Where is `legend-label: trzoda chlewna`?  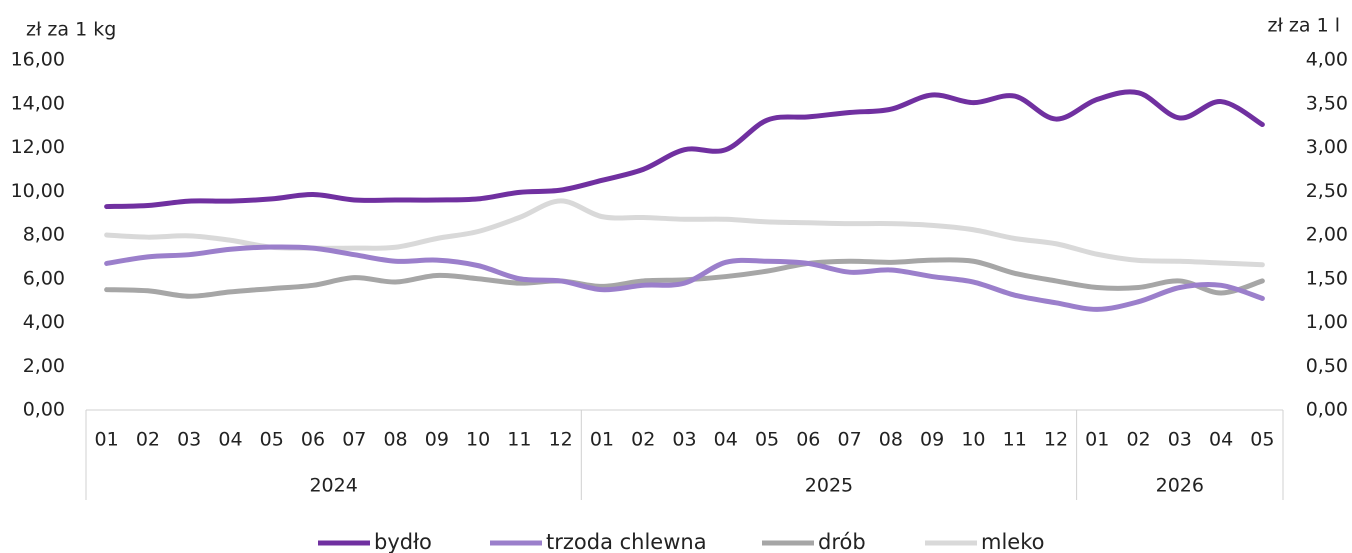
legend-label: trzoda chlewna is located at coordinates (626, 541).